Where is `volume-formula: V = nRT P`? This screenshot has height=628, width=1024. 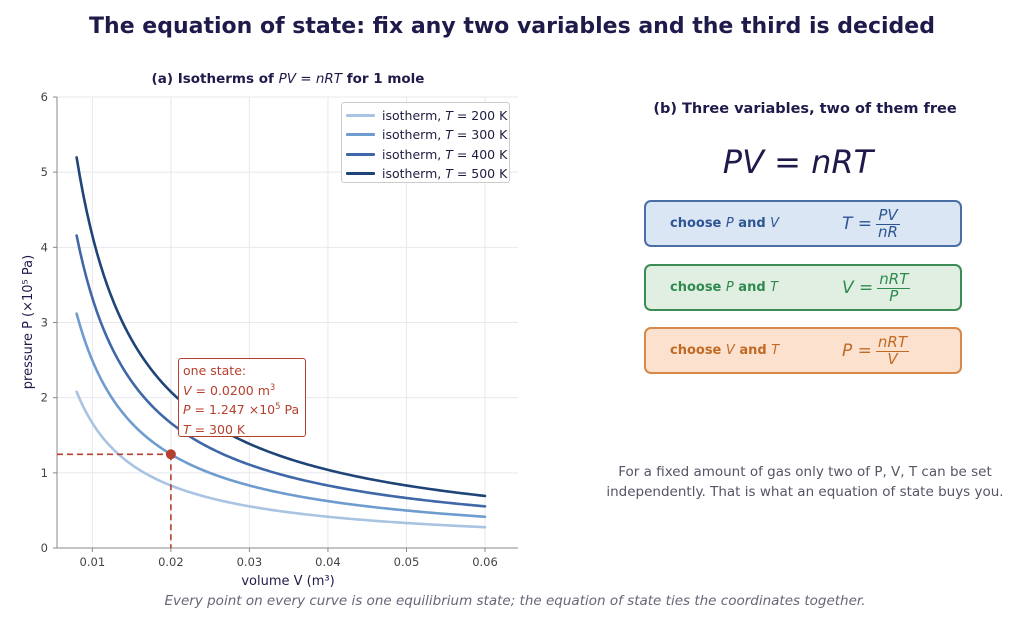
volume-formula: V = nRT P is located at coordinates (876, 287).